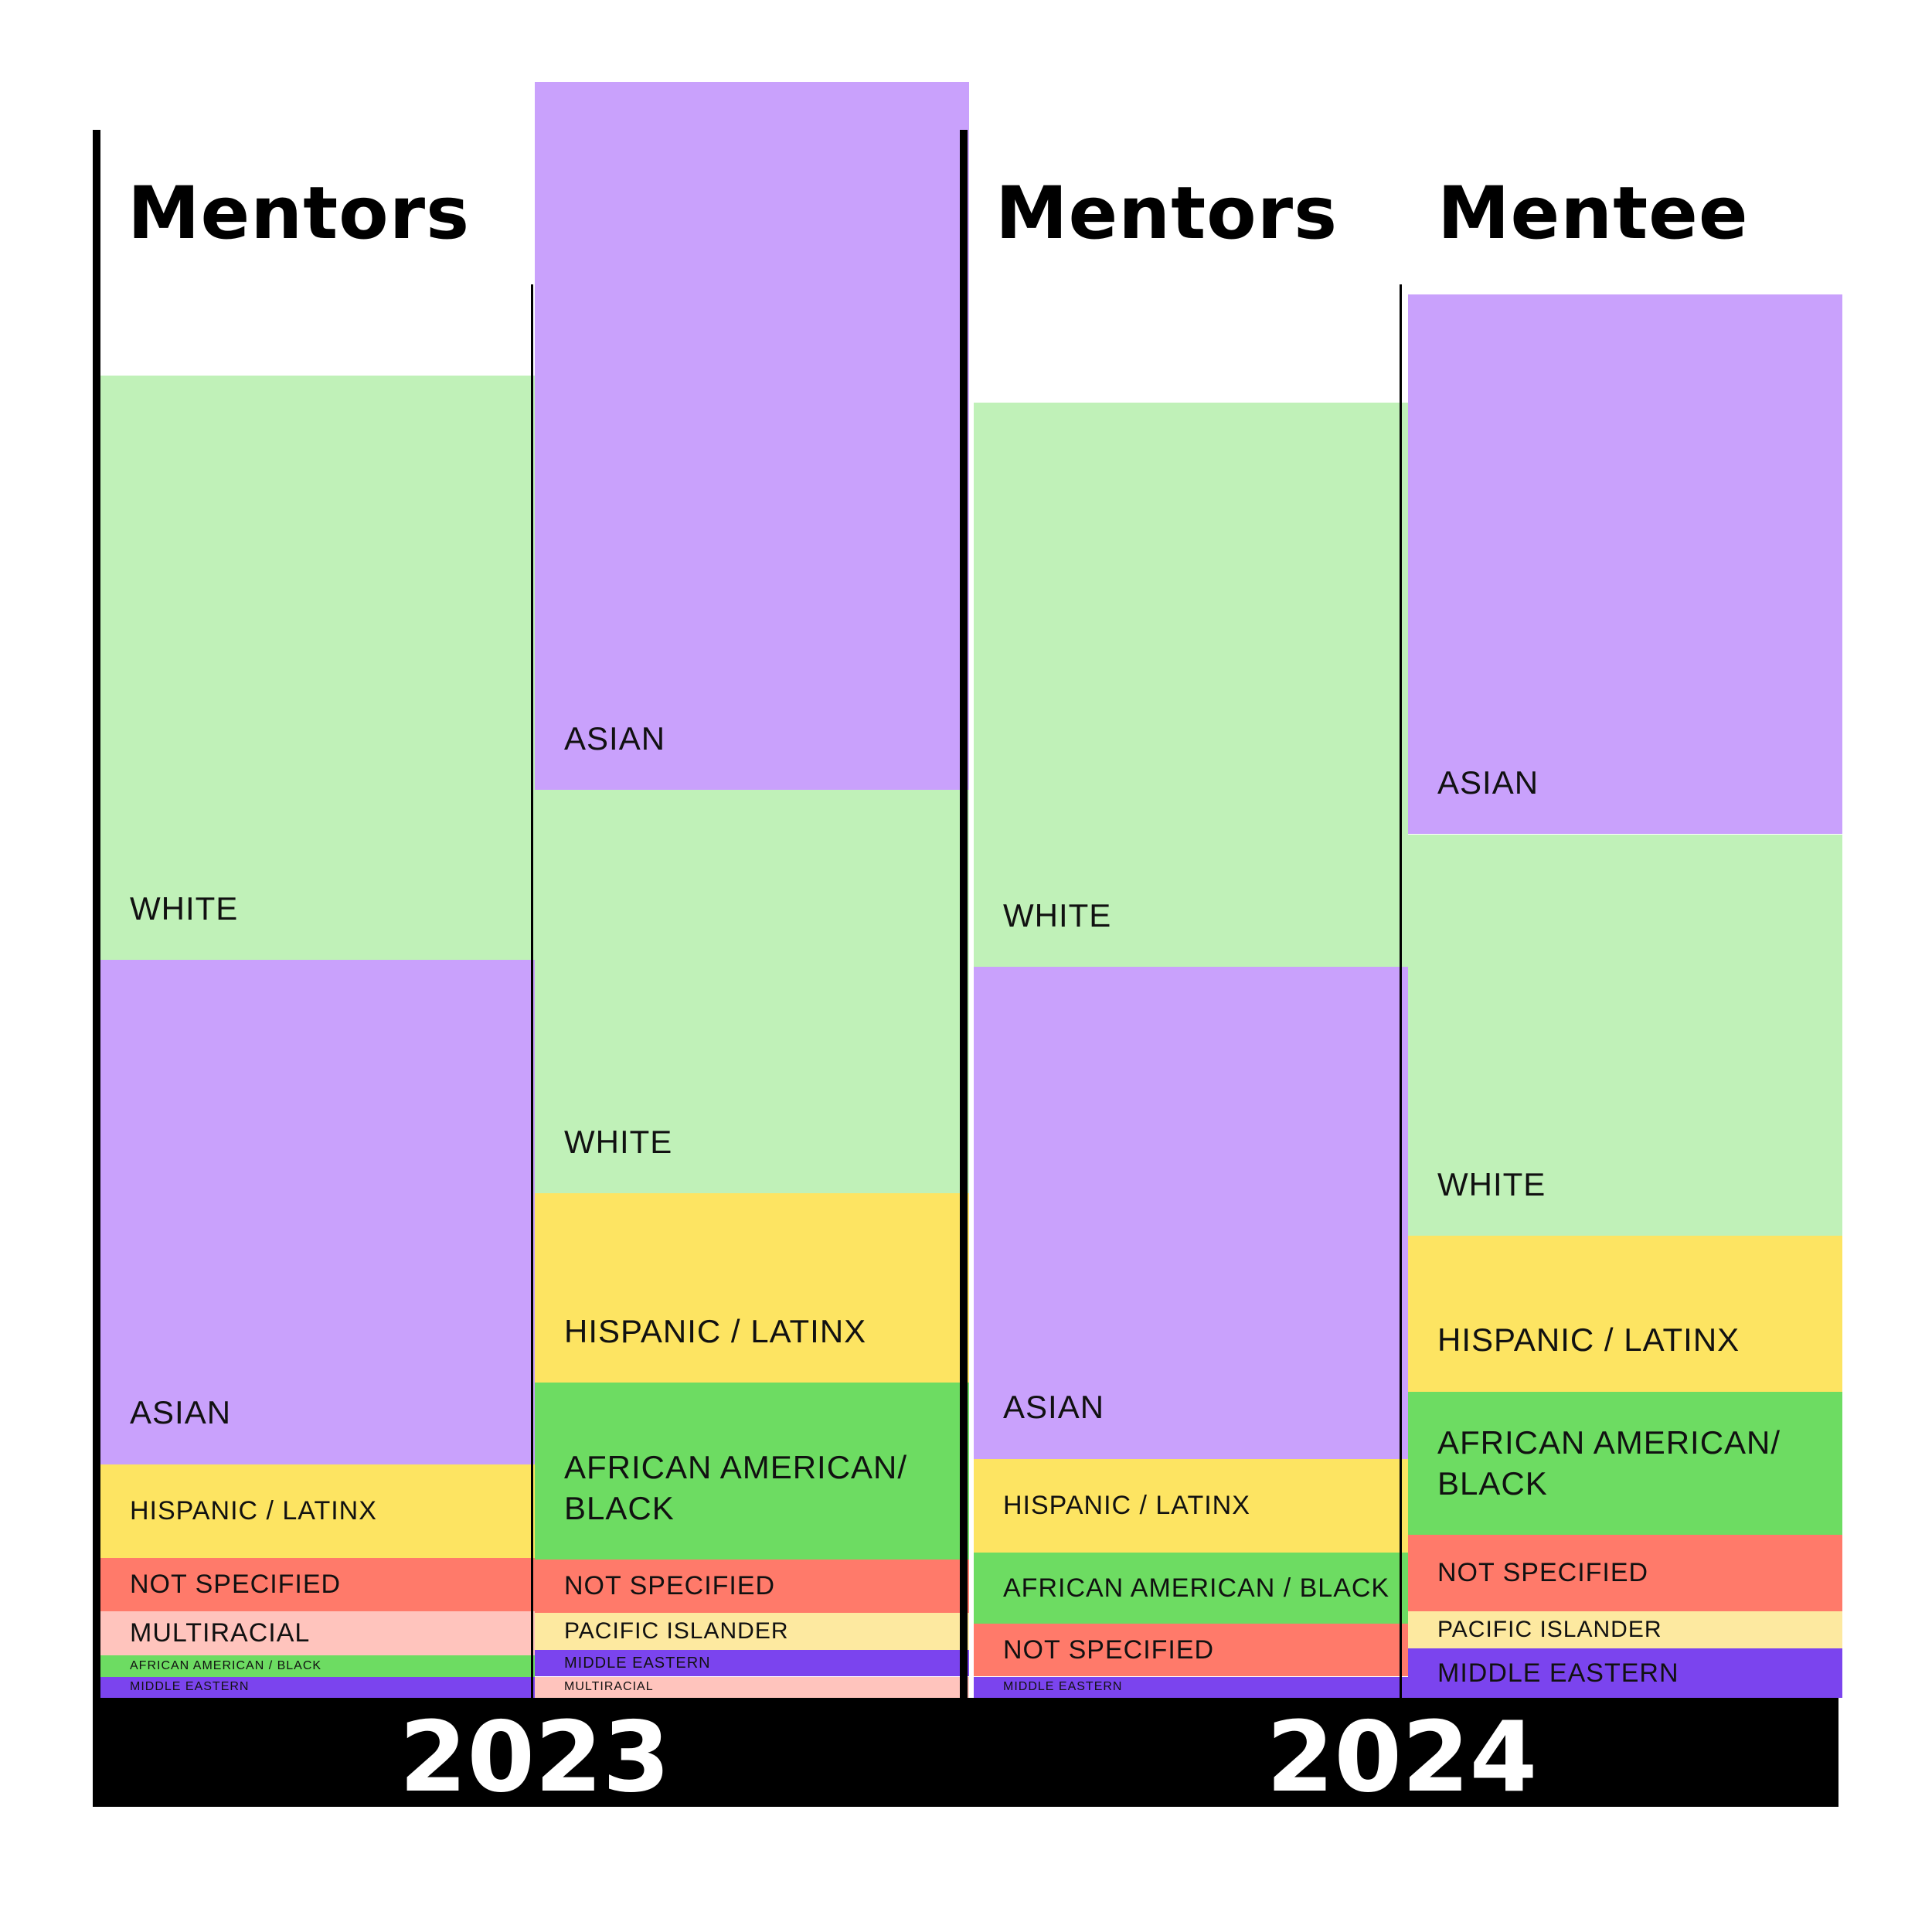 The image size is (1932, 1932). Describe the element at coordinates (1593, 214) in the screenshot. I see `column-title-2024-mentee: Mentee` at that location.